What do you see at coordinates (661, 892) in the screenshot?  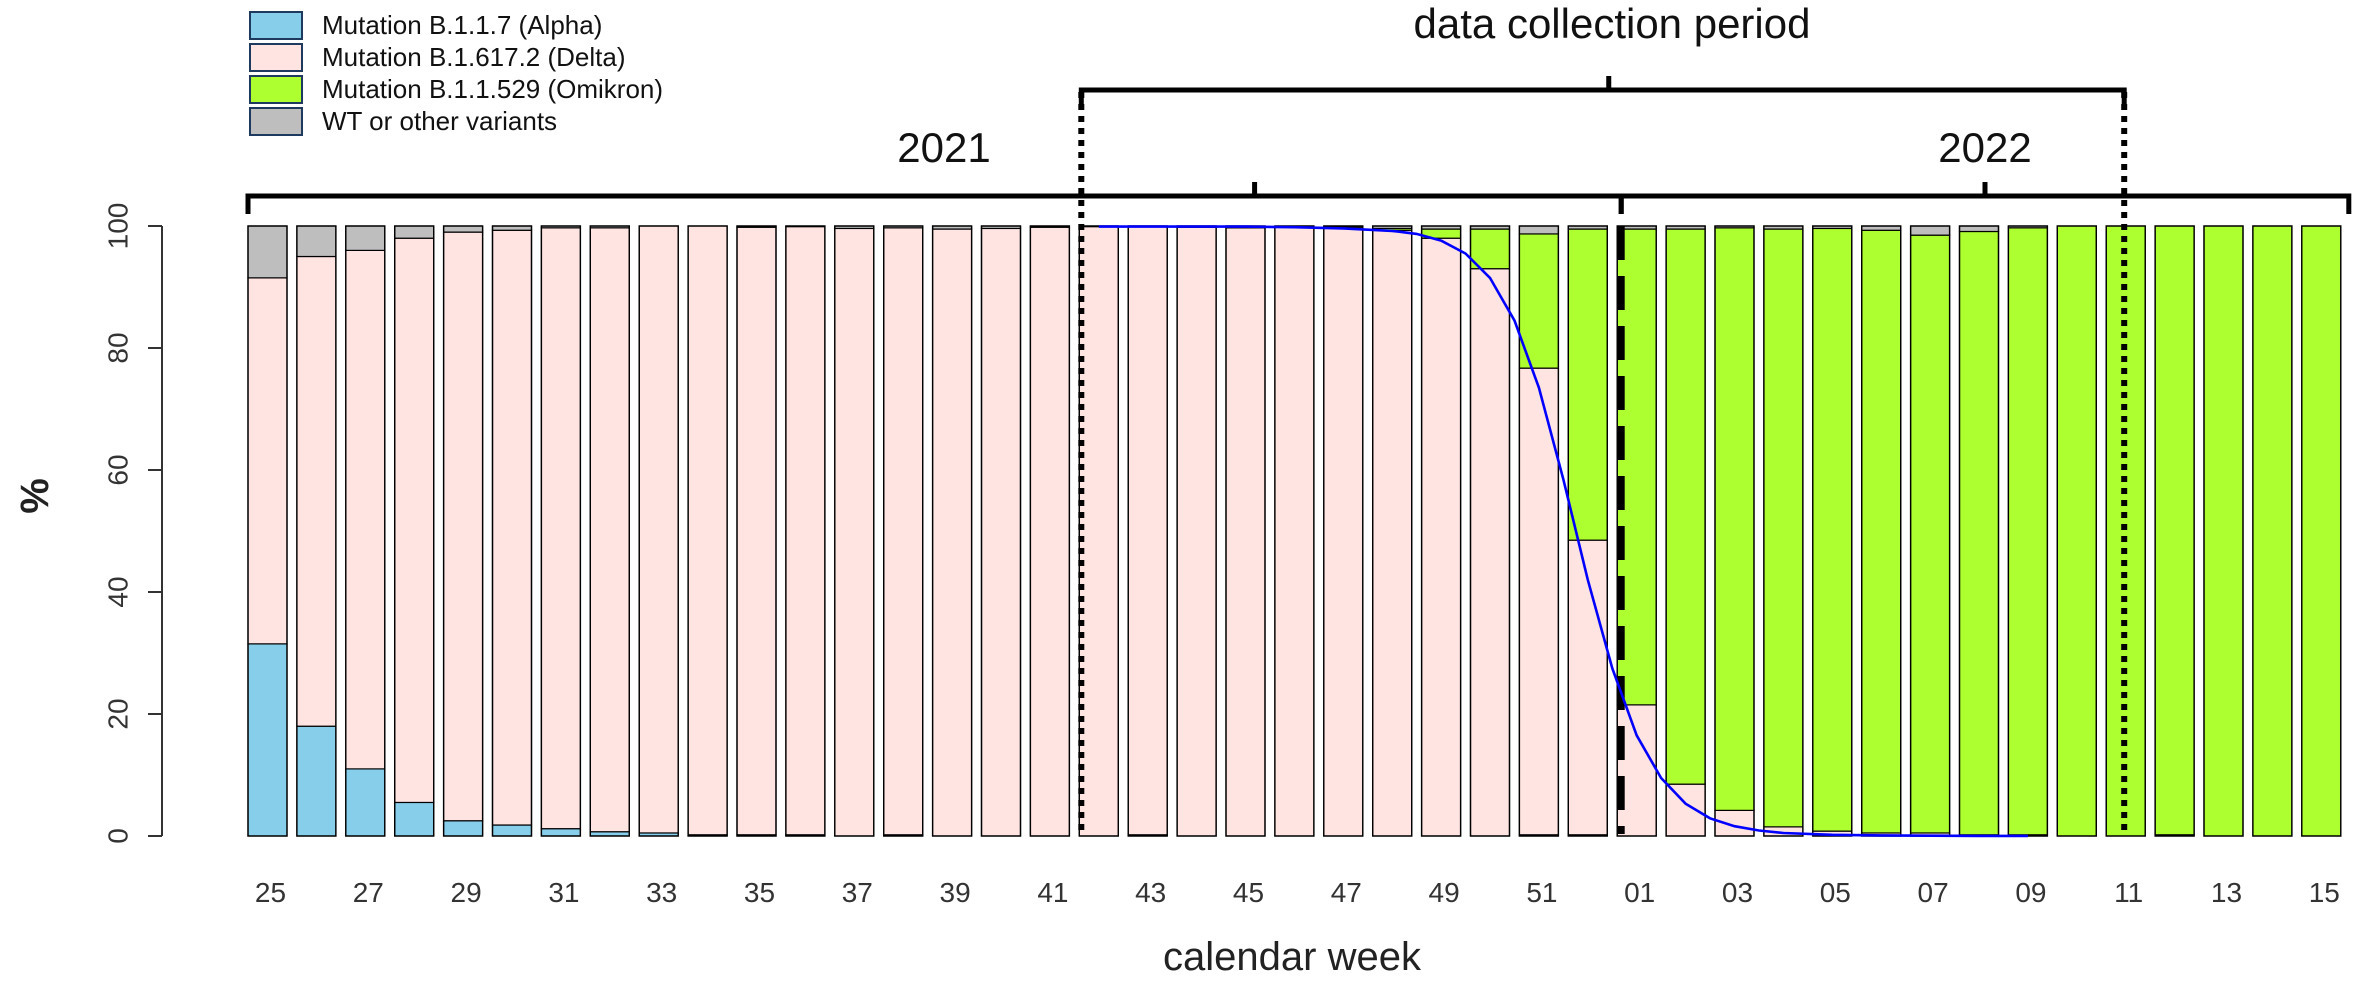 I see `x-tick-label-33: 33` at bounding box center [661, 892].